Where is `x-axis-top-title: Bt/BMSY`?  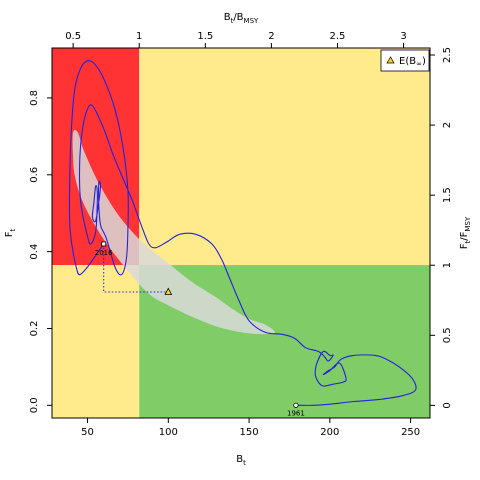
x-axis-top-title: Bt/BMSY is located at coordinates (241, 18).